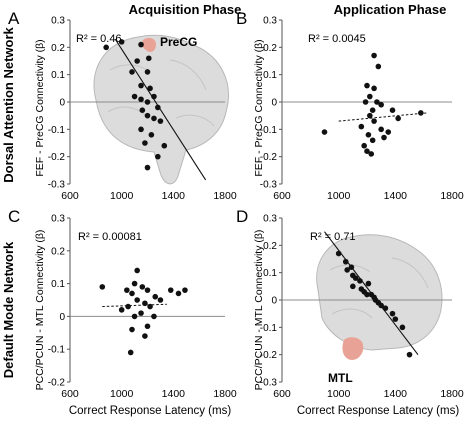 The height and width of the screenshot is (424, 474). Describe the element at coordinates (57, 383) in the screenshot. I see `y-tick-label-c-0: -0.2` at that location.